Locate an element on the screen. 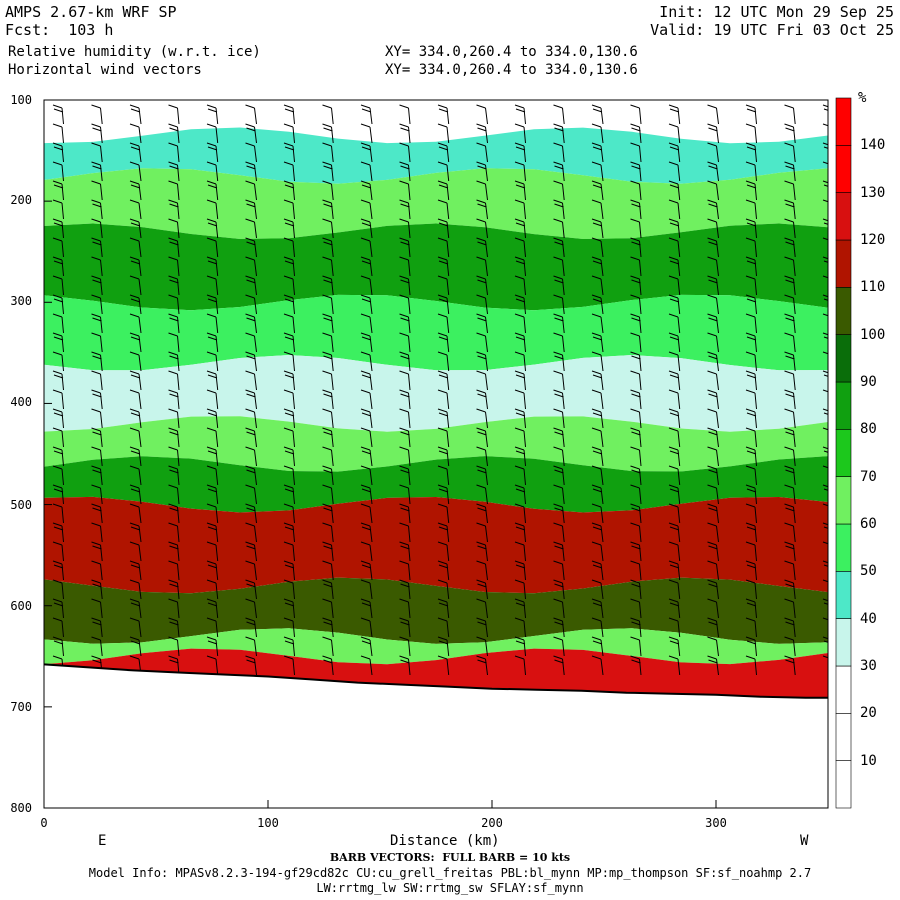 Image resolution: width=900 pixels, height=900 pixels. y-tick-label: 100 is located at coordinates (21, 100).